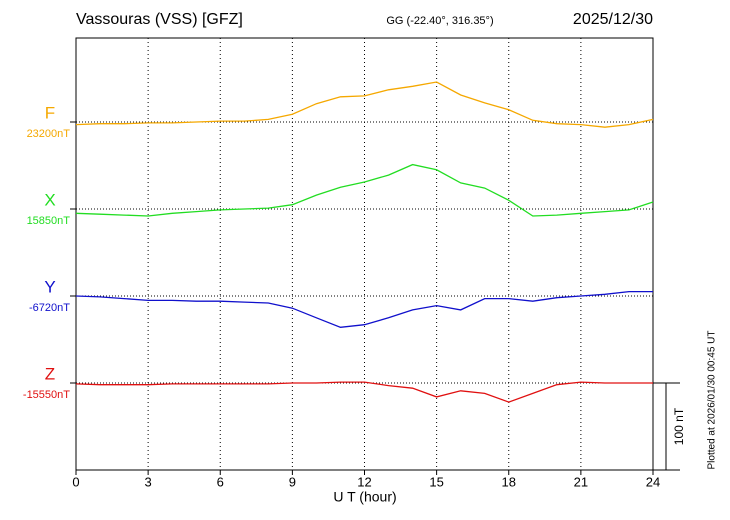 The width and height of the screenshot is (730, 520). I want to click on chart-subtitle: GG (-22.40°, 316.35°), so click(439, 21).